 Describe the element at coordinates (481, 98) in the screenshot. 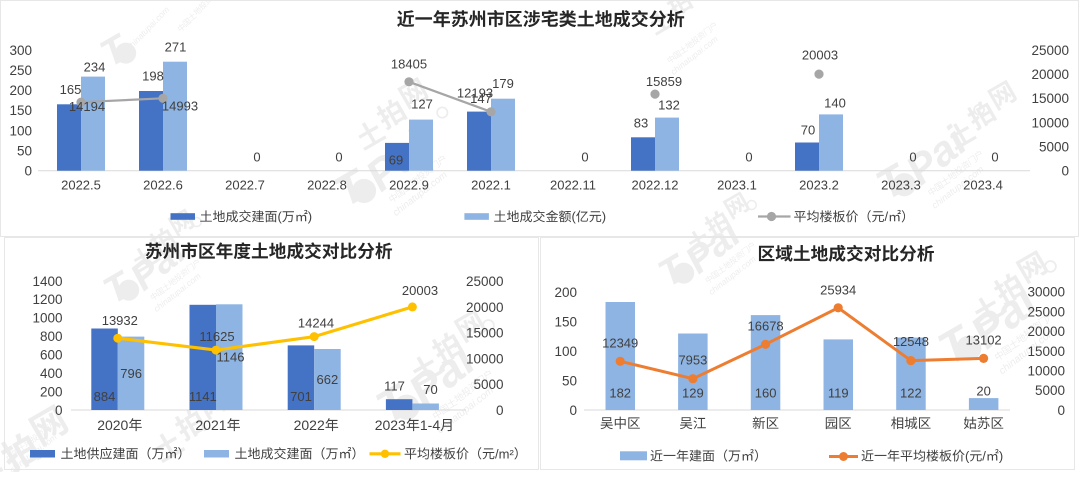

I see `svg-text: 147` at that location.